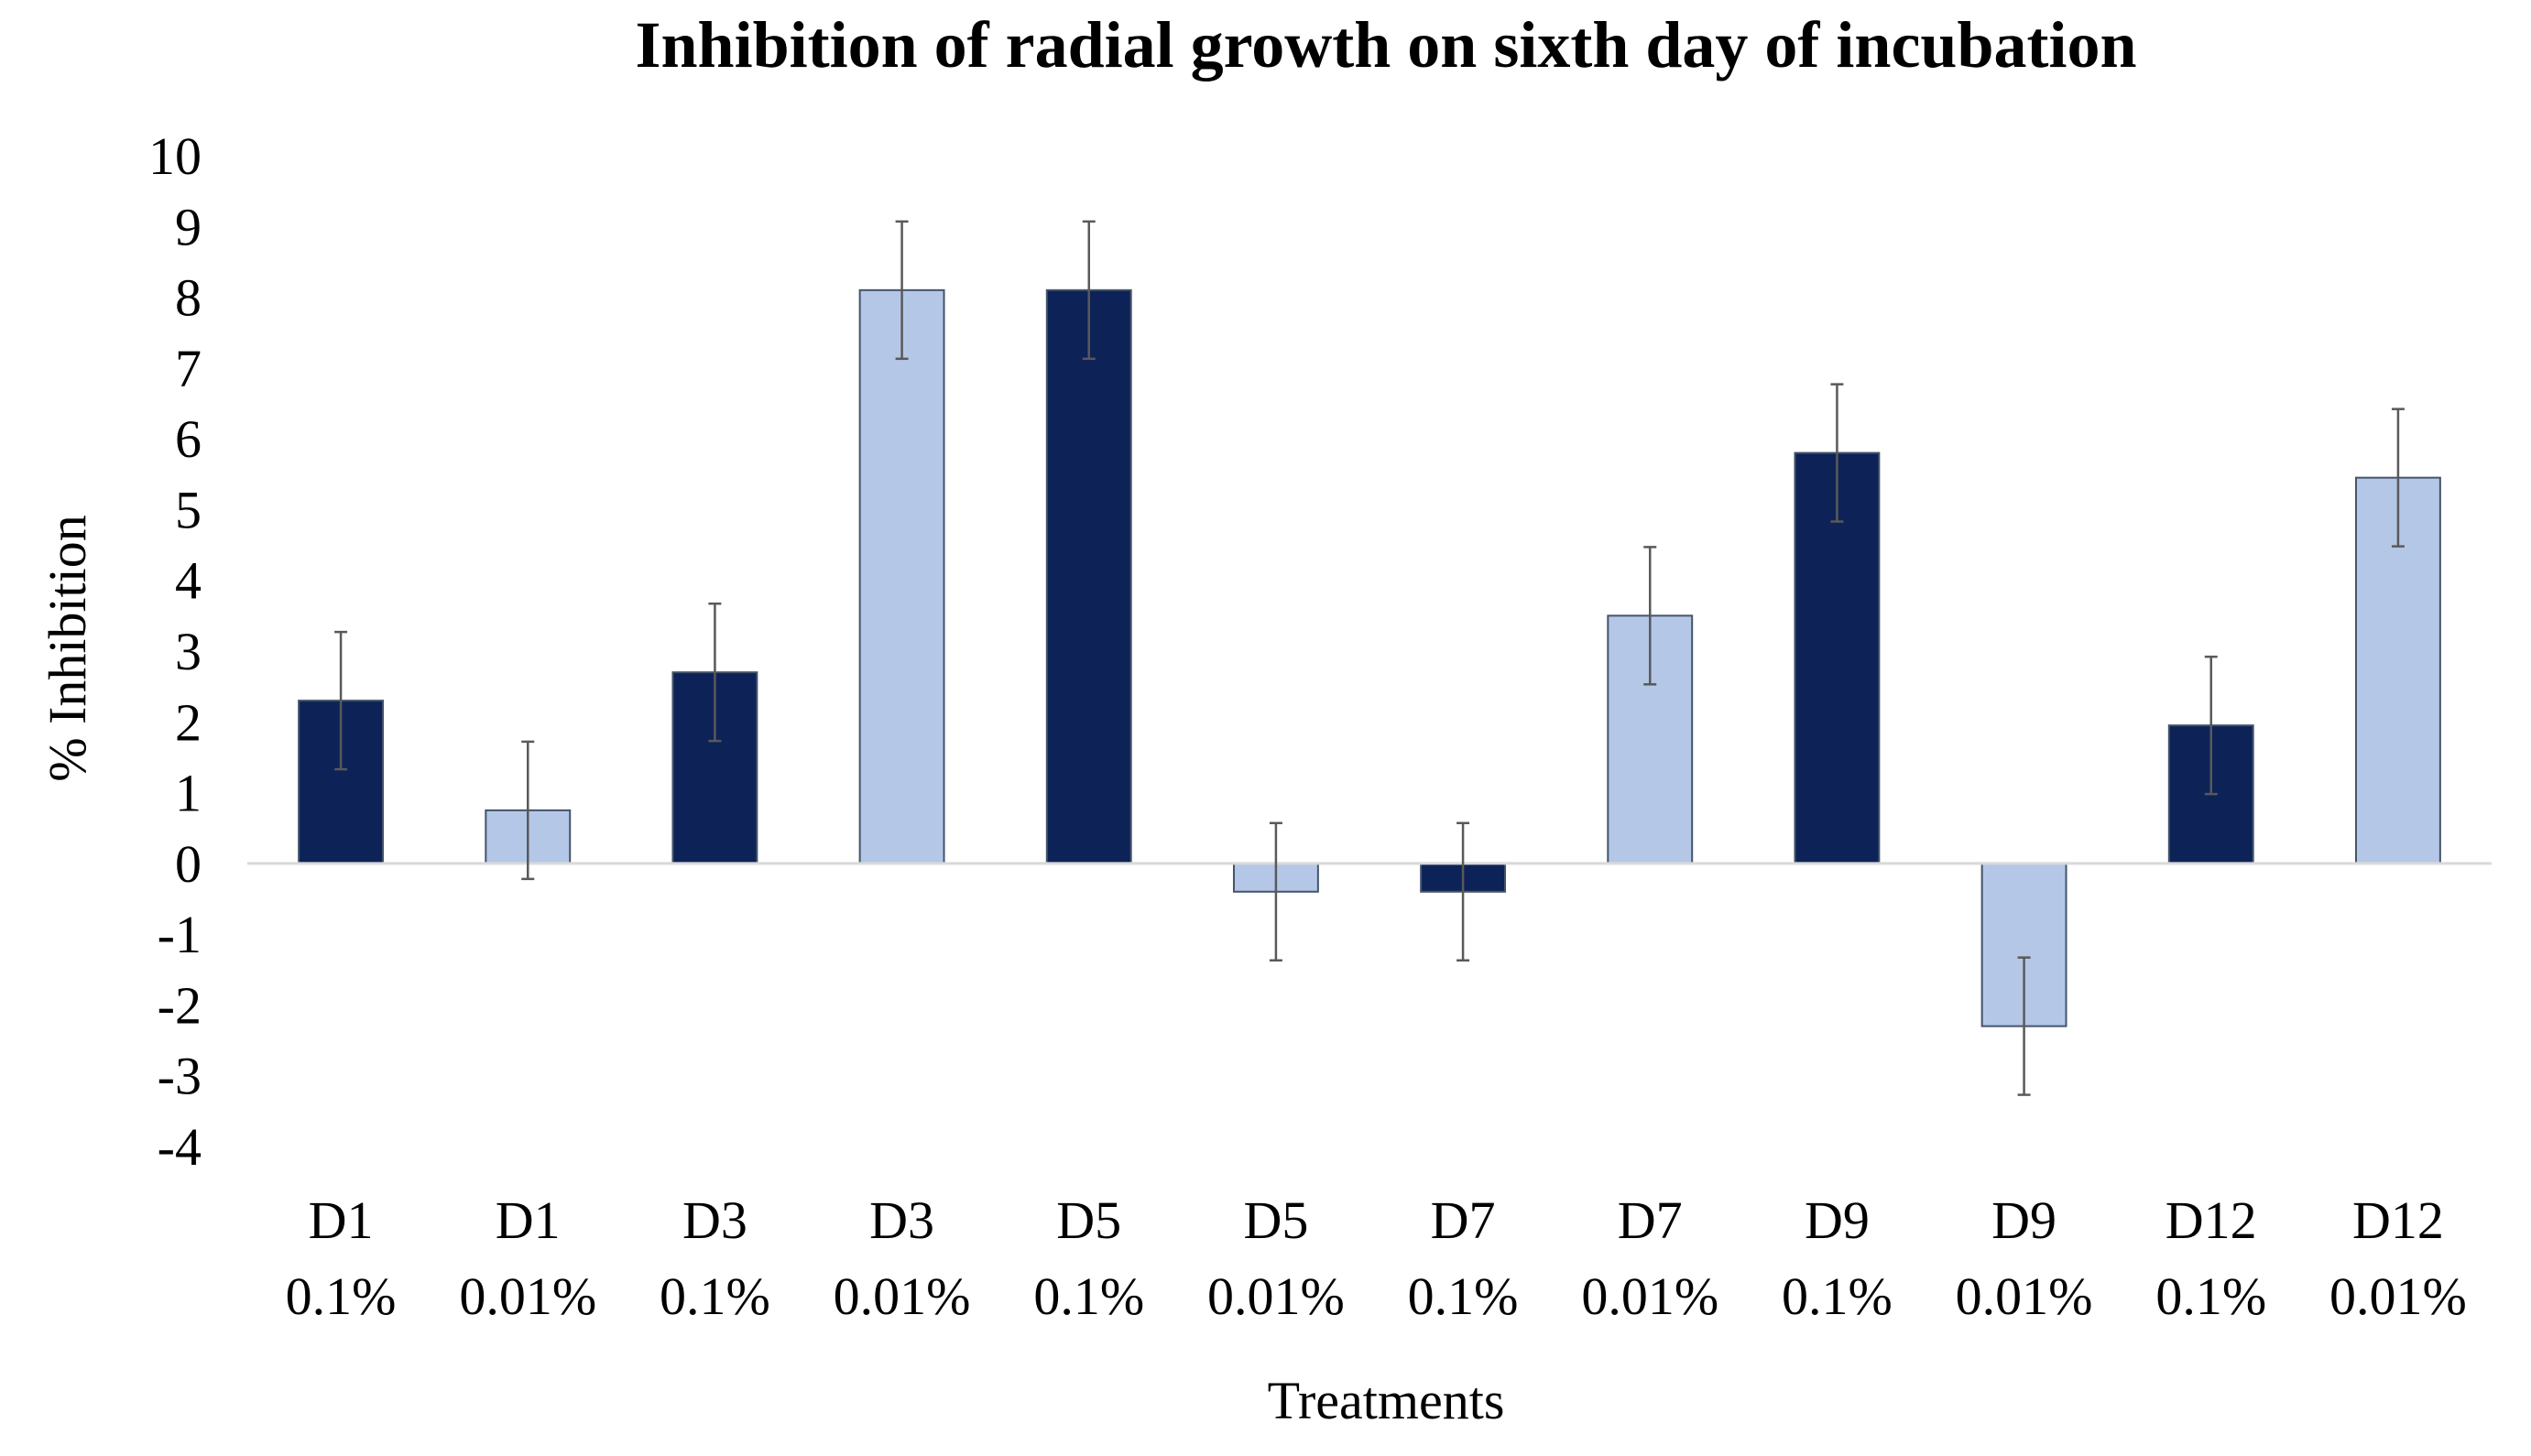 This screenshot has width=2531, height=1456. What do you see at coordinates (1386, 1400) in the screenshot?
I see `x-axis-title: Treatments` at bounding box center [1386, 1400].